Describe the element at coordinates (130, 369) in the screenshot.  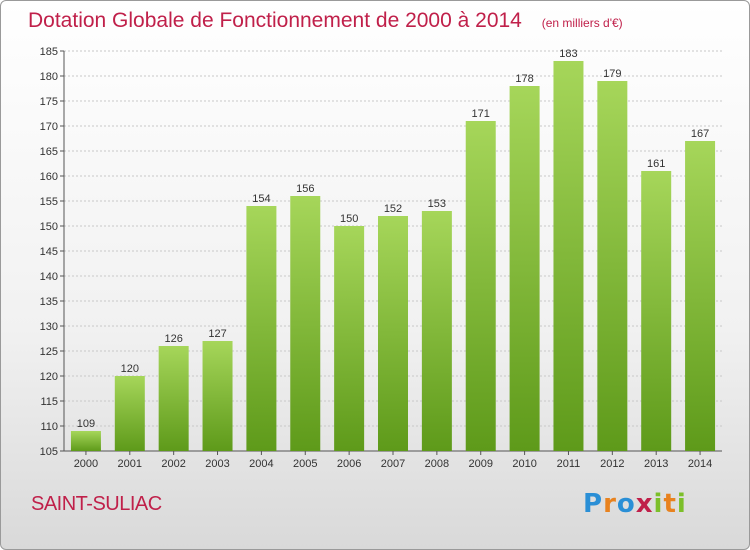
I see `value-label: 120` at that location.